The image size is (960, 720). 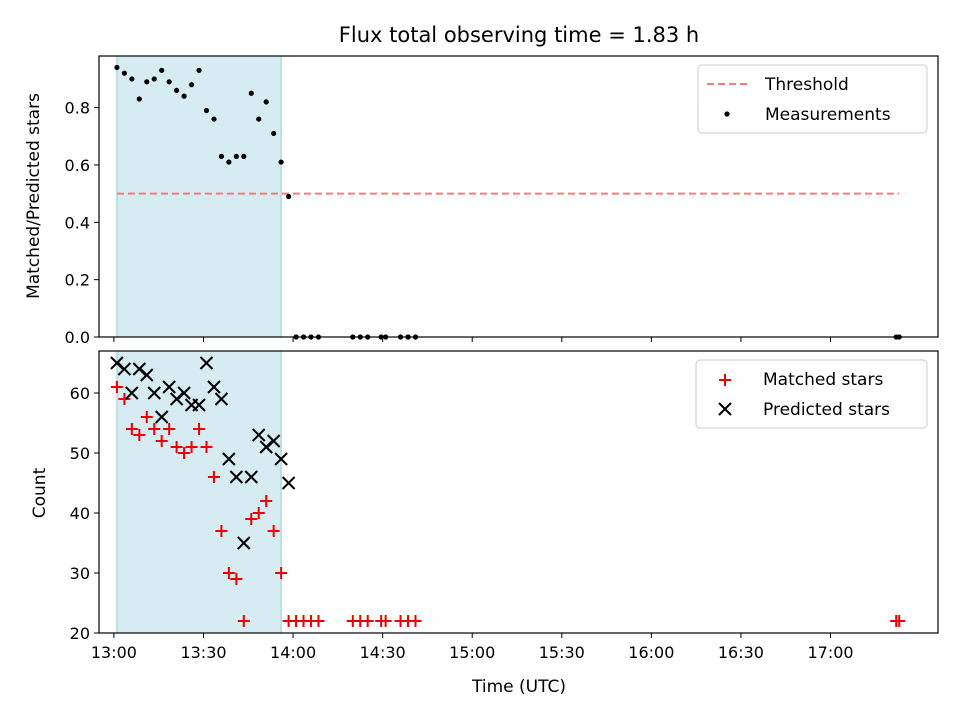 What do you see at coordinates (741, 652) in the screenshot?
I see `x-tick-label: 16:30` at bounding box center [741, 652].